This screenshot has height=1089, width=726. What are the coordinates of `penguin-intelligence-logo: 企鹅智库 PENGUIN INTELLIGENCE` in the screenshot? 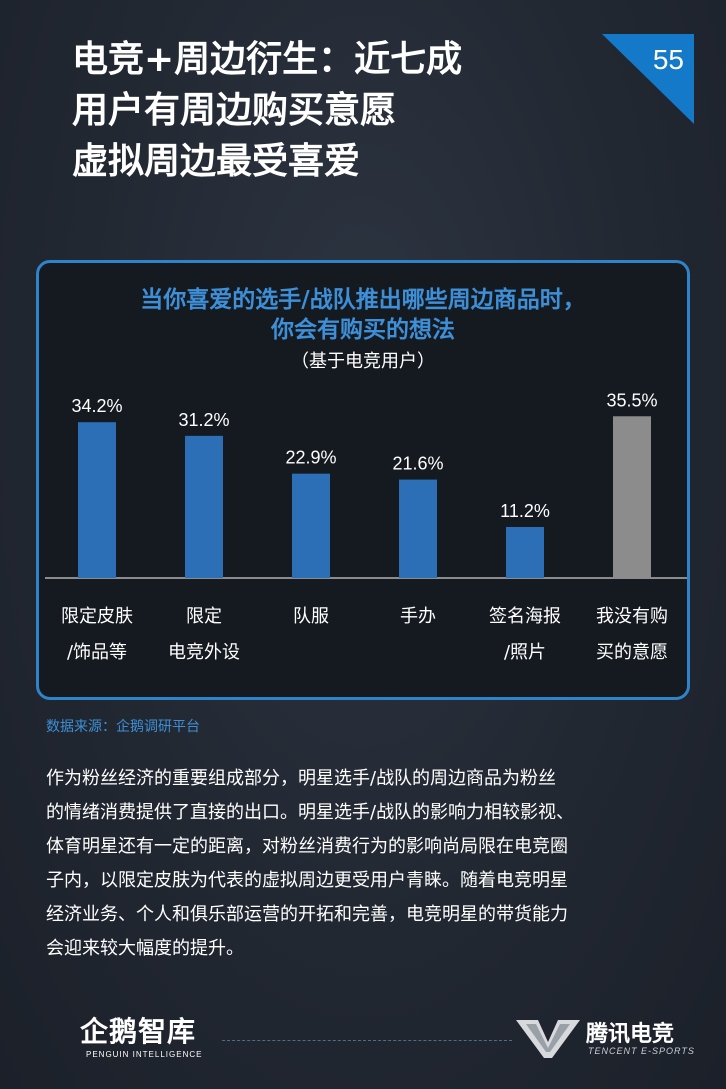 It's located at (139, 1040).